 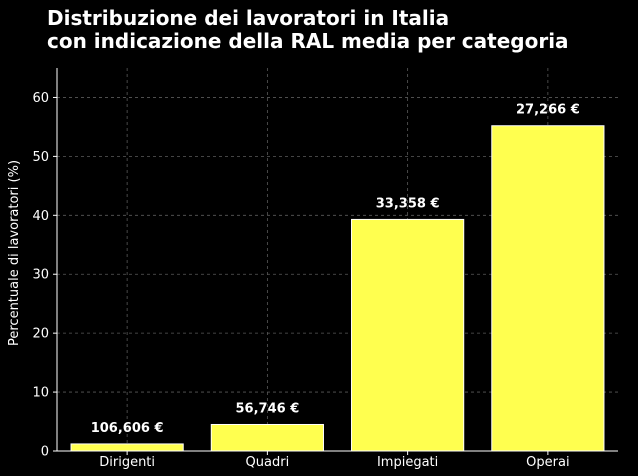 I want to click on x-tick-label-operai: Operai, so click(x=547, y=462).